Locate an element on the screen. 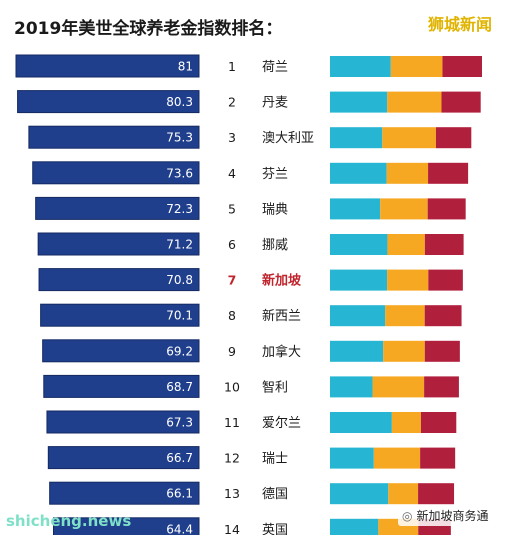 This screenshot has height=535, width=508. rank-number-1: 1 is located at coordinates (232, 66).